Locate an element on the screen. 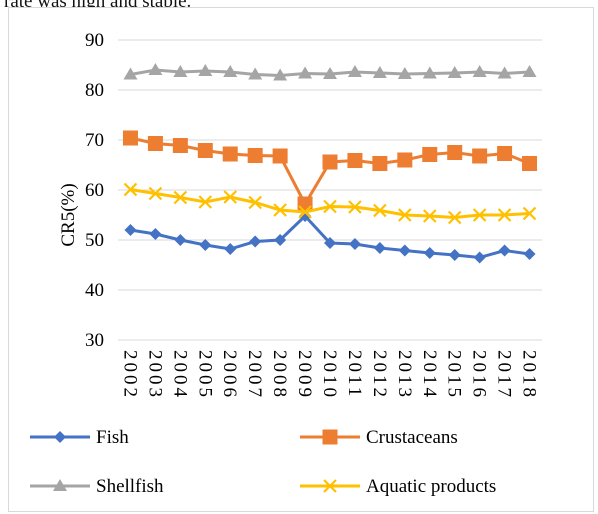 The height and width of the screenshot is (514, 598). legend-label: Aquatic products is located at coordinates (431, 486).